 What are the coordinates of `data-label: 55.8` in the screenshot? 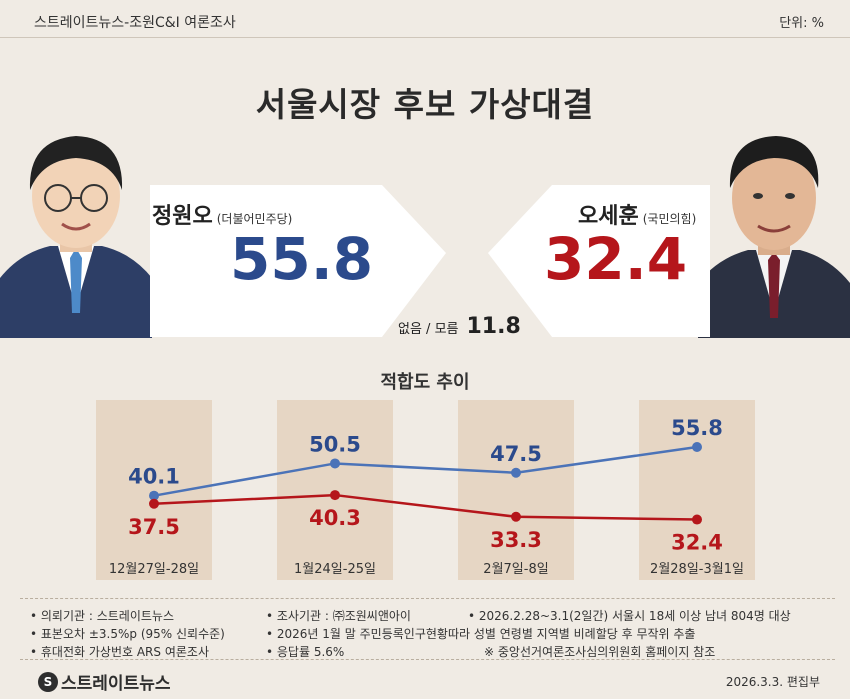 It's located at (697, 428).